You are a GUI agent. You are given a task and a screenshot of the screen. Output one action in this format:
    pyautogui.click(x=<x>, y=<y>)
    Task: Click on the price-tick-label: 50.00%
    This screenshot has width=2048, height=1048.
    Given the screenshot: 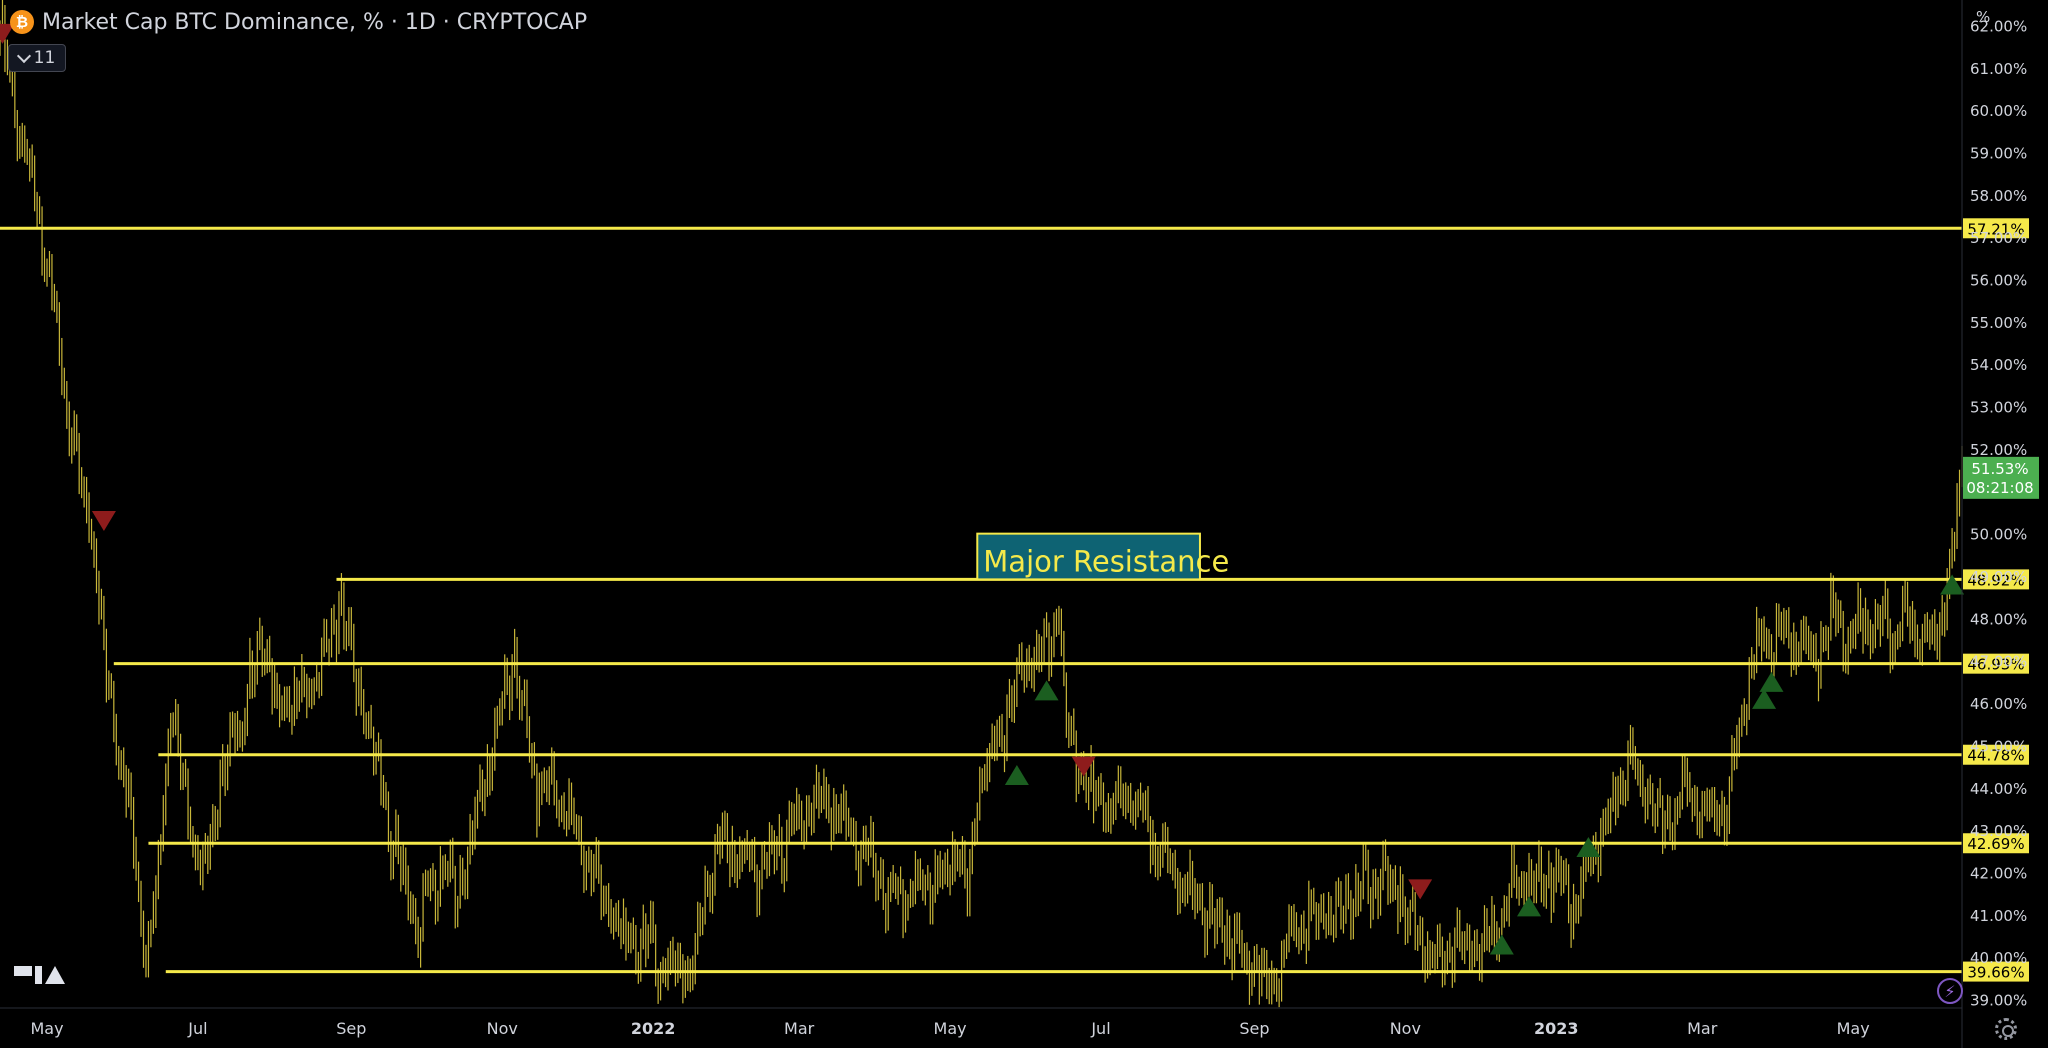 What is the action you would take?
    pyautogui.click(x=1998, y=535)
    